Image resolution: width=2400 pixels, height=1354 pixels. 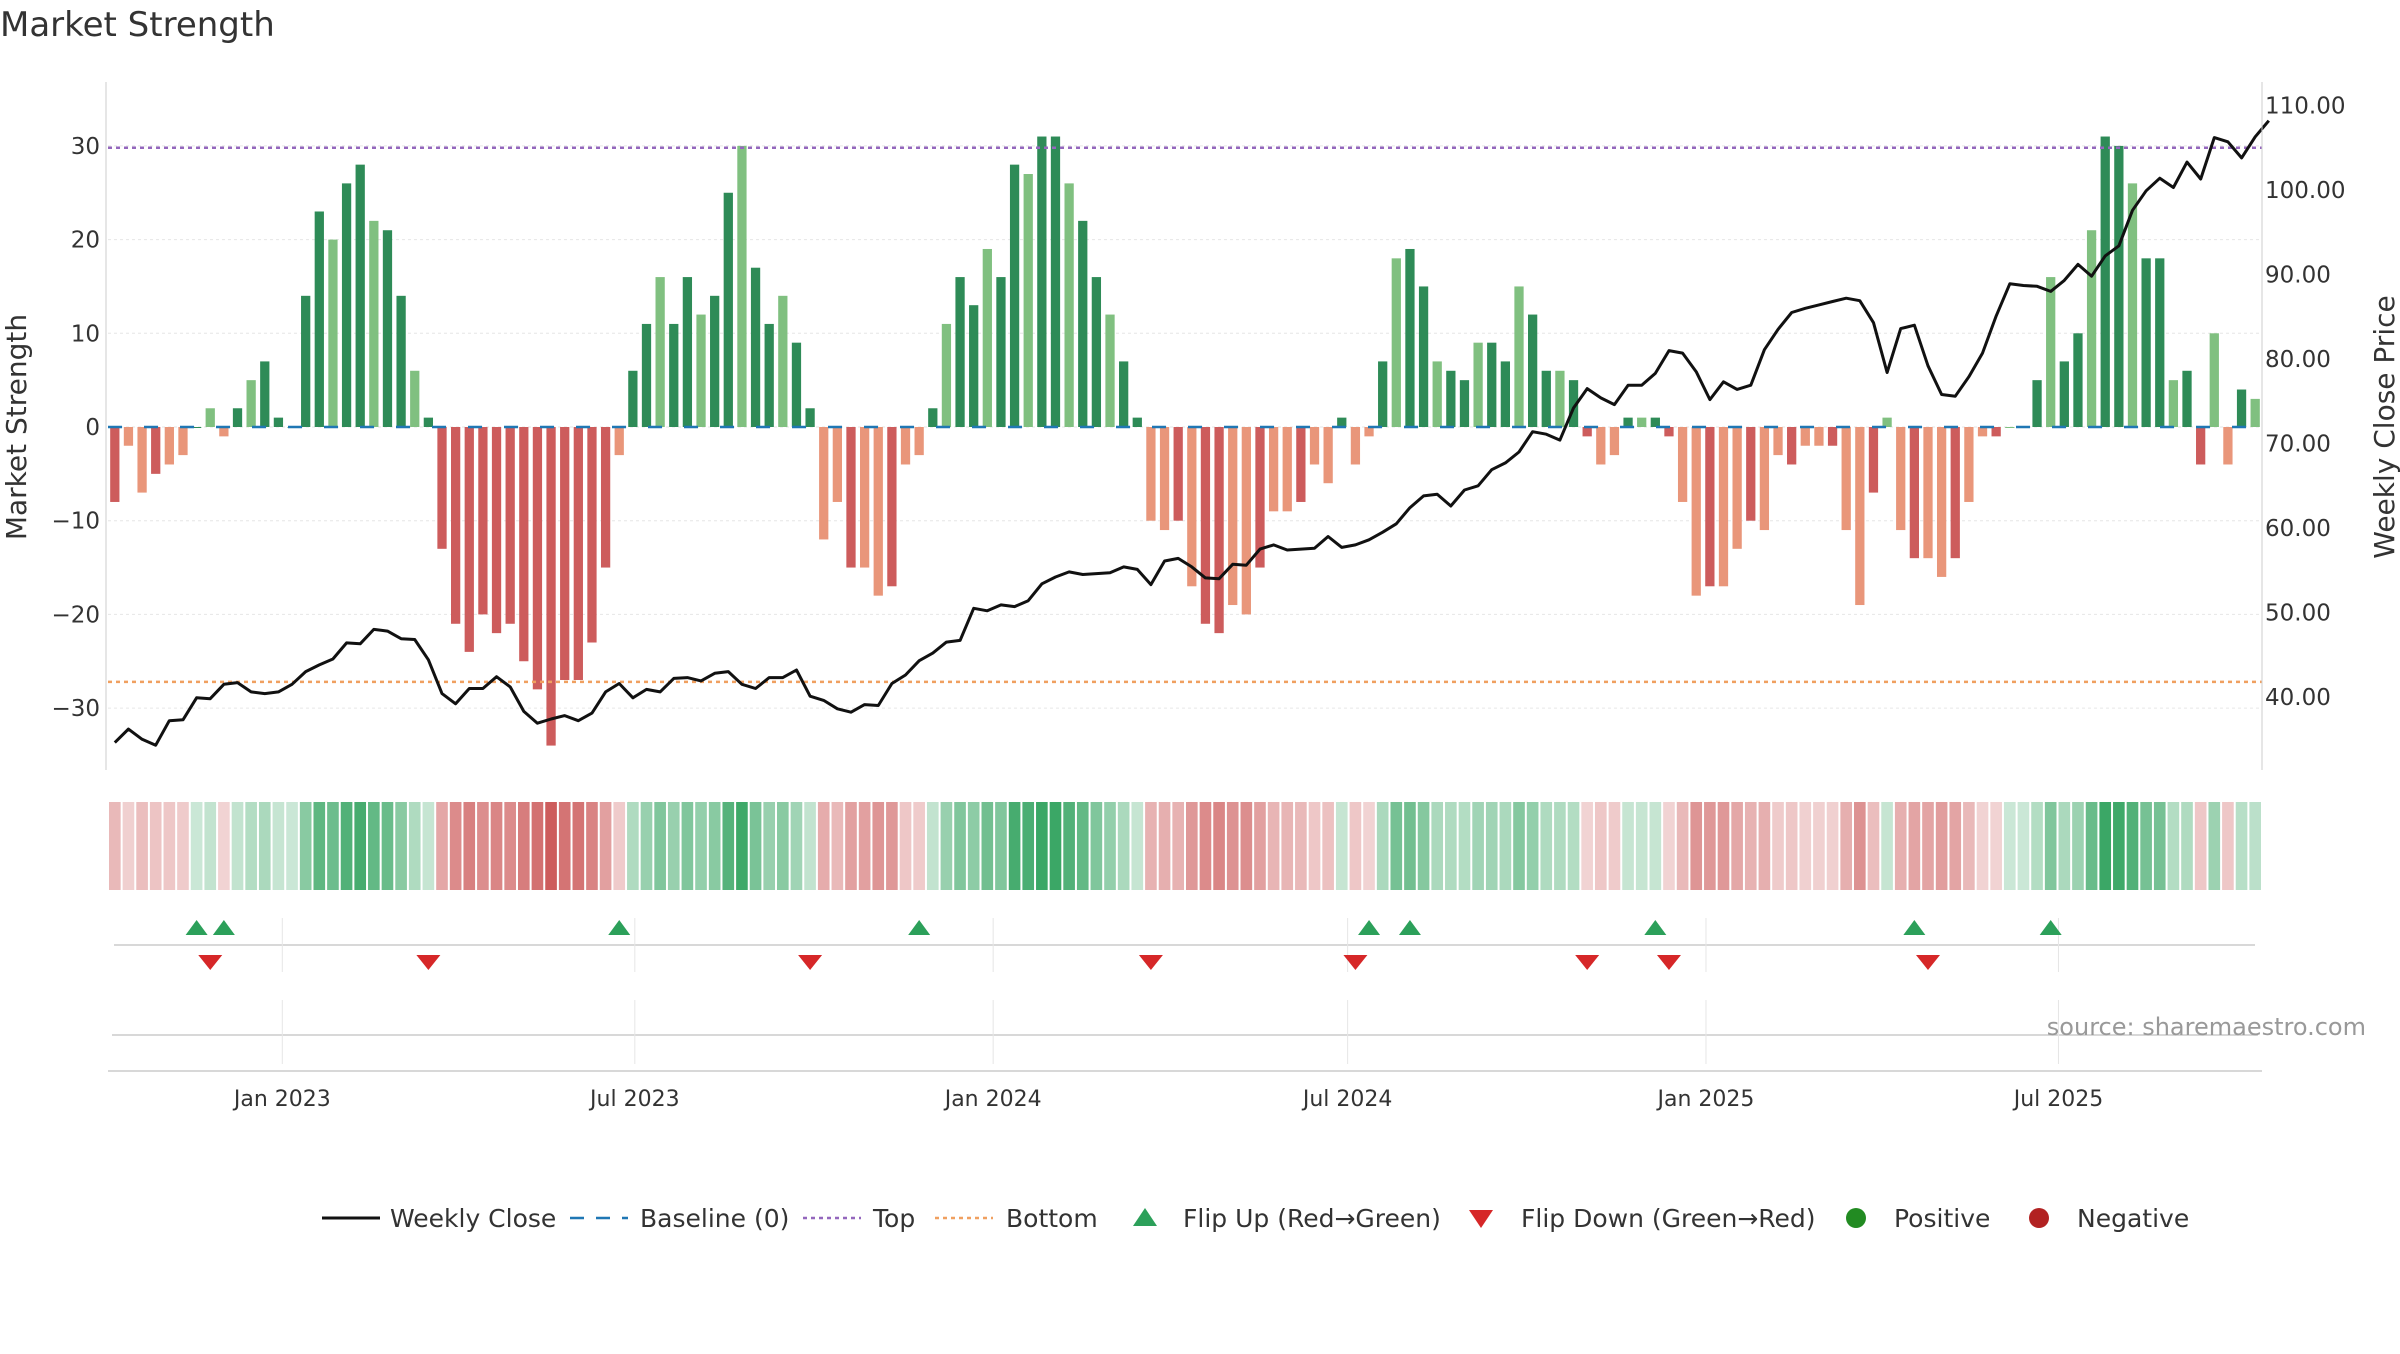 I want to click on y-tick-label-left: 20, so click(x=85, y=241).